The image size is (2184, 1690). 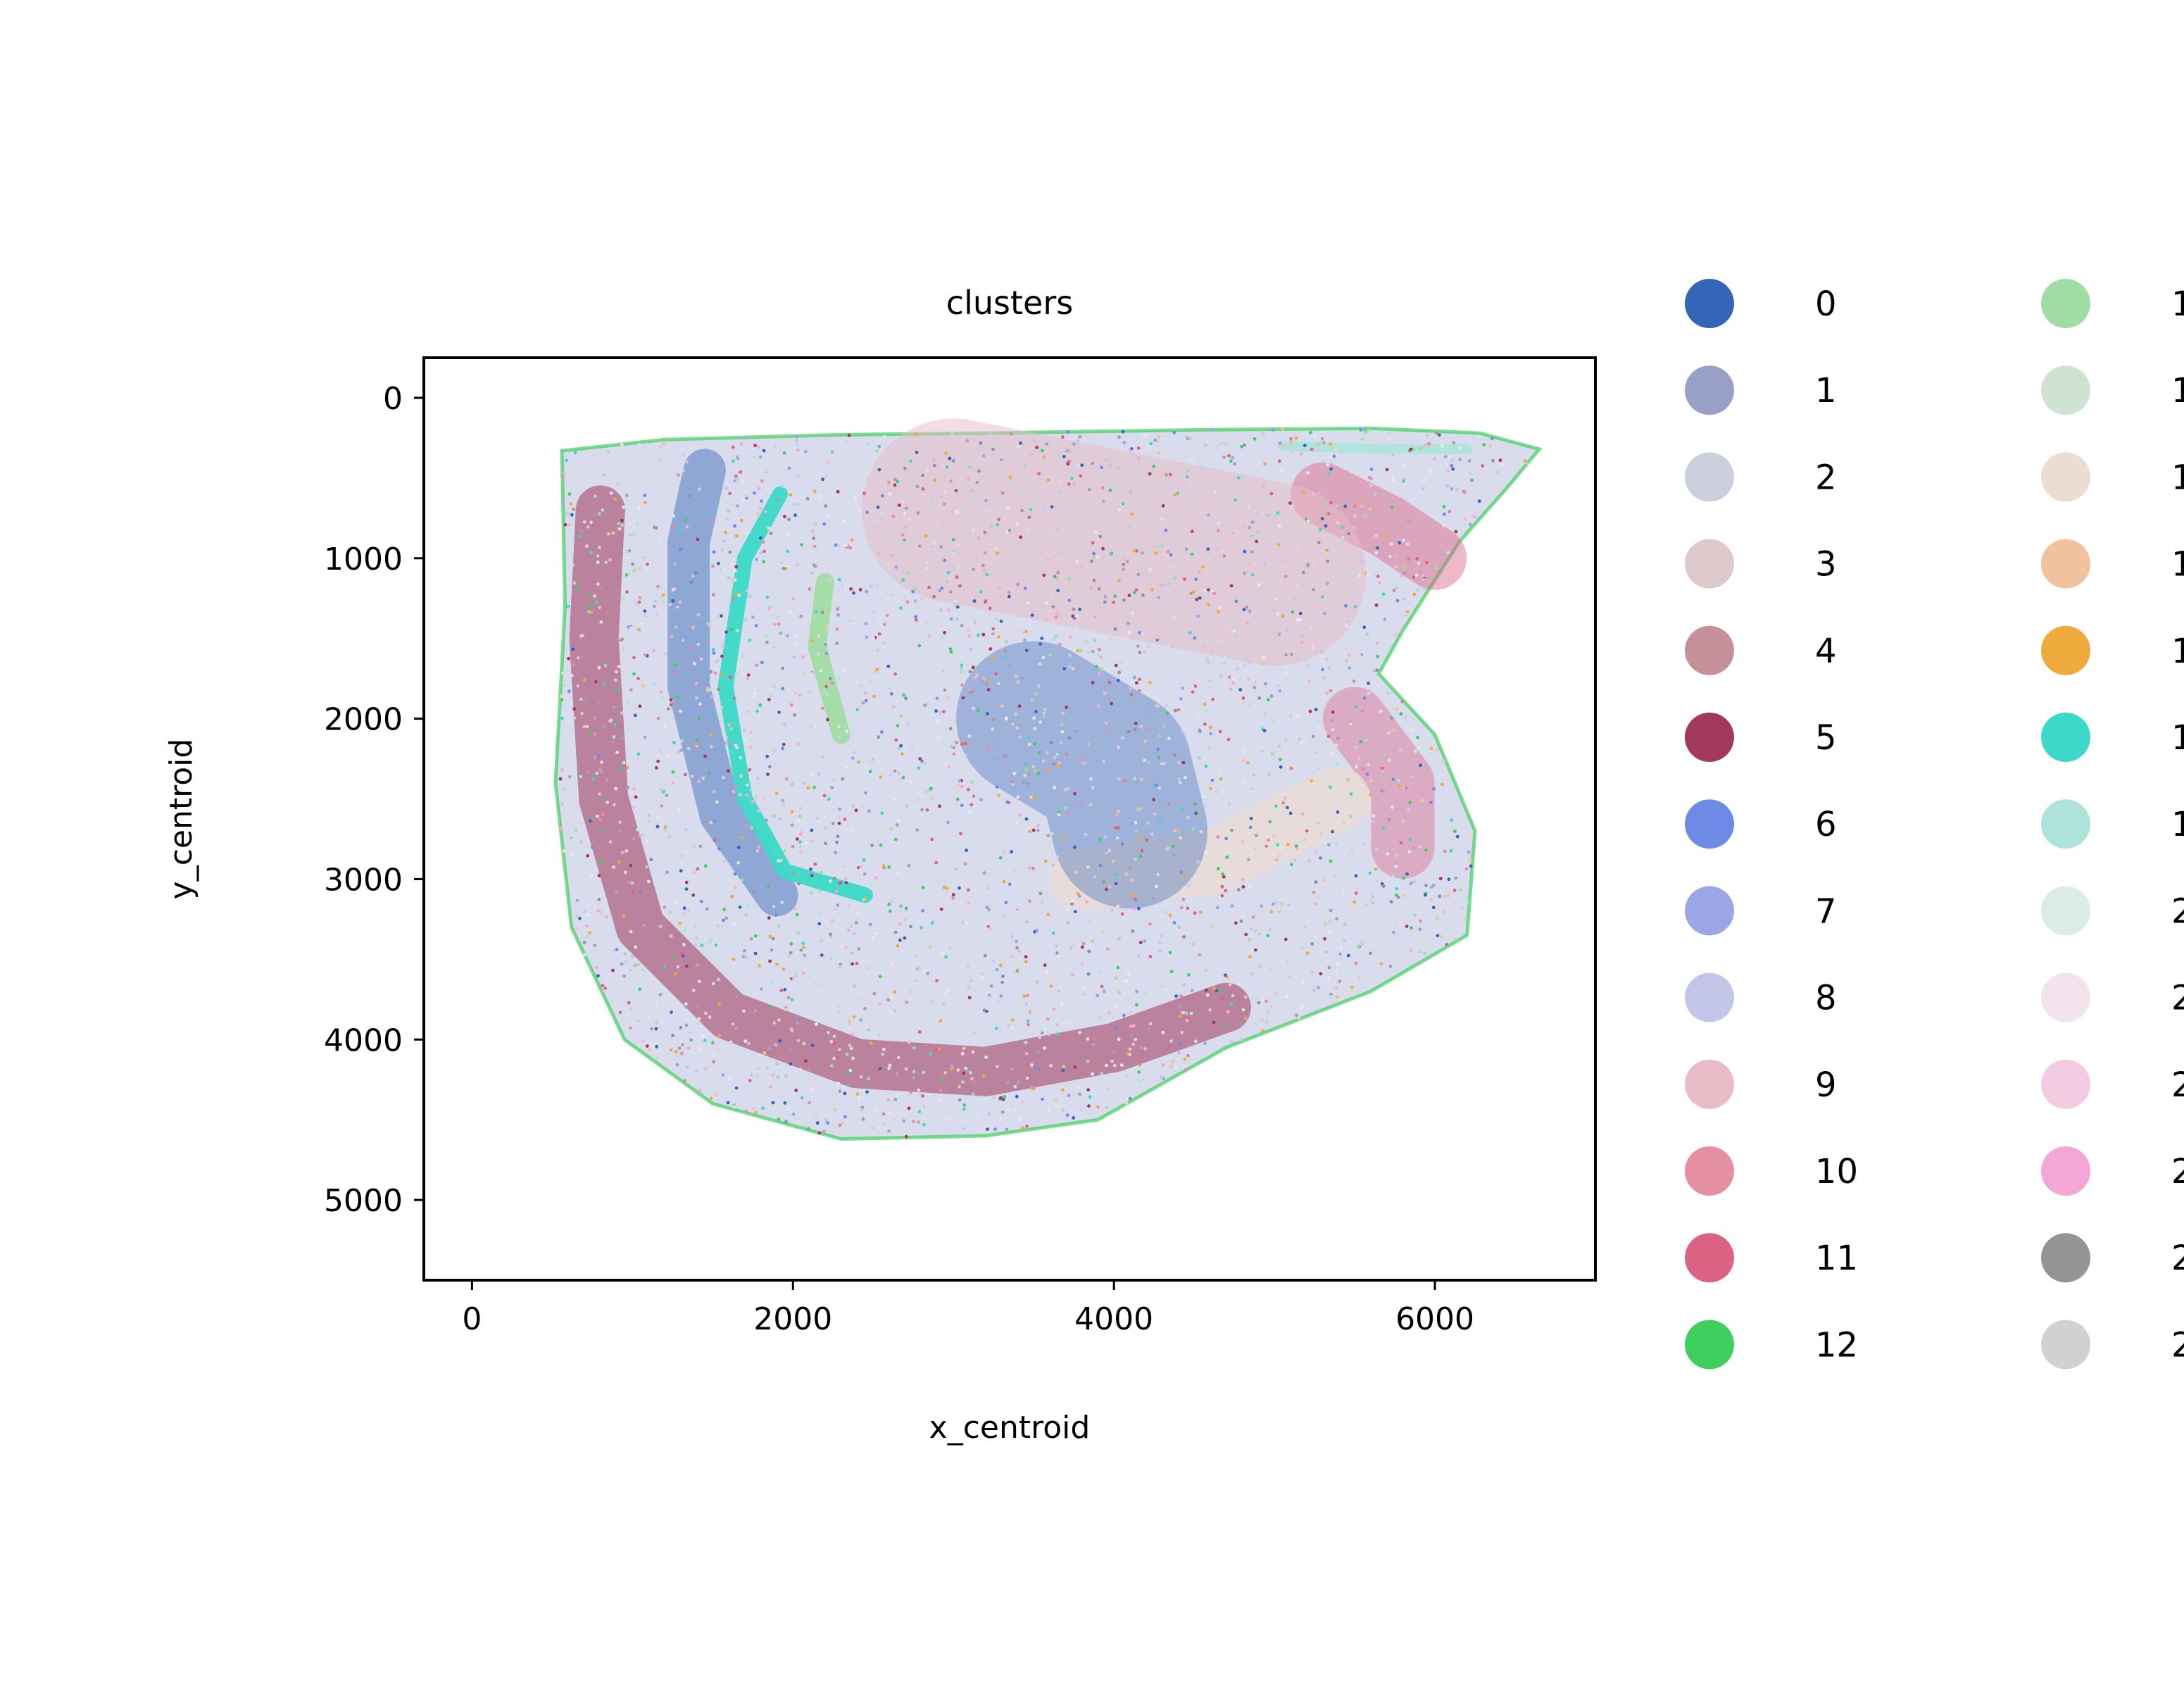 What do you see at coordinates (1113, 1319) in the screenshot?
I see `x-tick-label: 4000` at bounding box center [1113, 1319].